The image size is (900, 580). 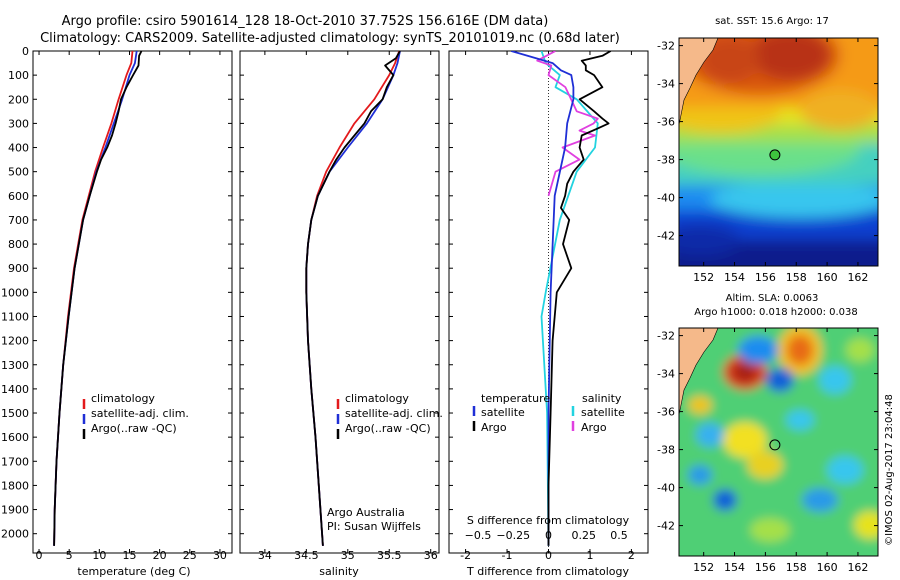 I want to click on sla-map-frame, so click(x=778, y=442).